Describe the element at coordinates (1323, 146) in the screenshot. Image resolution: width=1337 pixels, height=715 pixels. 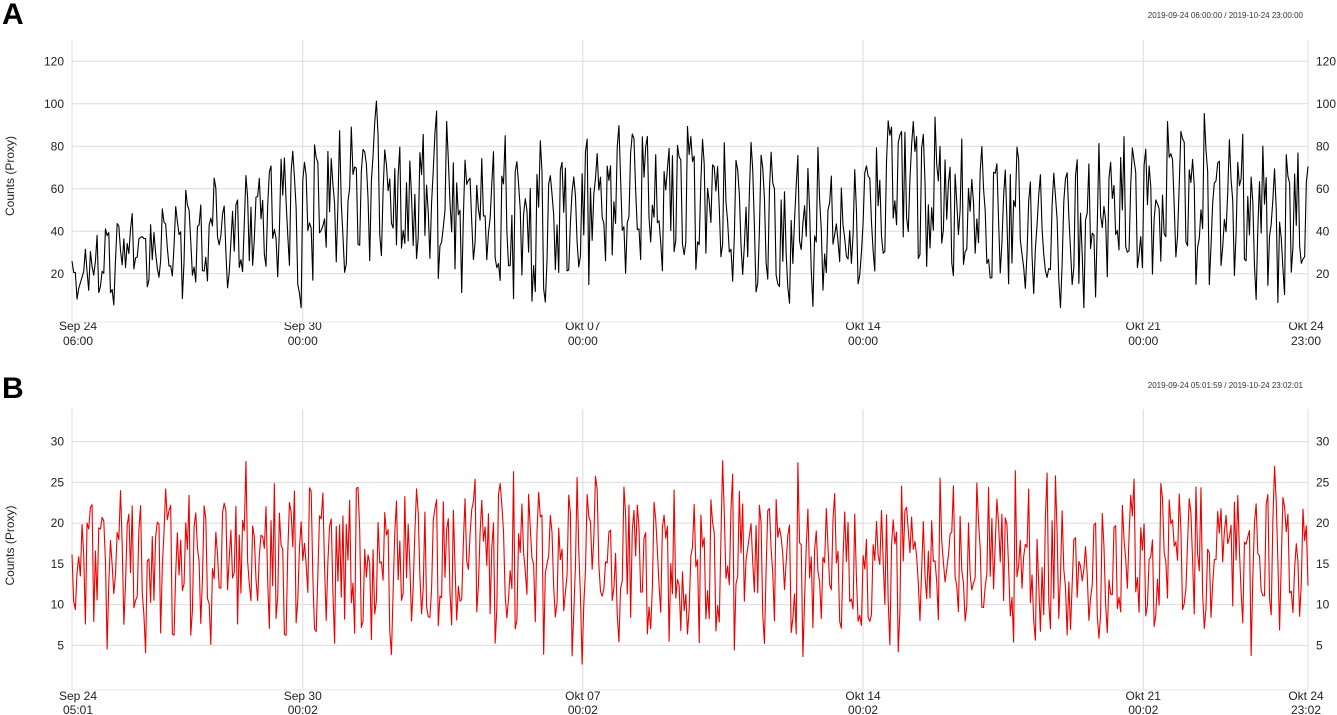
I see `y-tick-label-right: 80` at that location.